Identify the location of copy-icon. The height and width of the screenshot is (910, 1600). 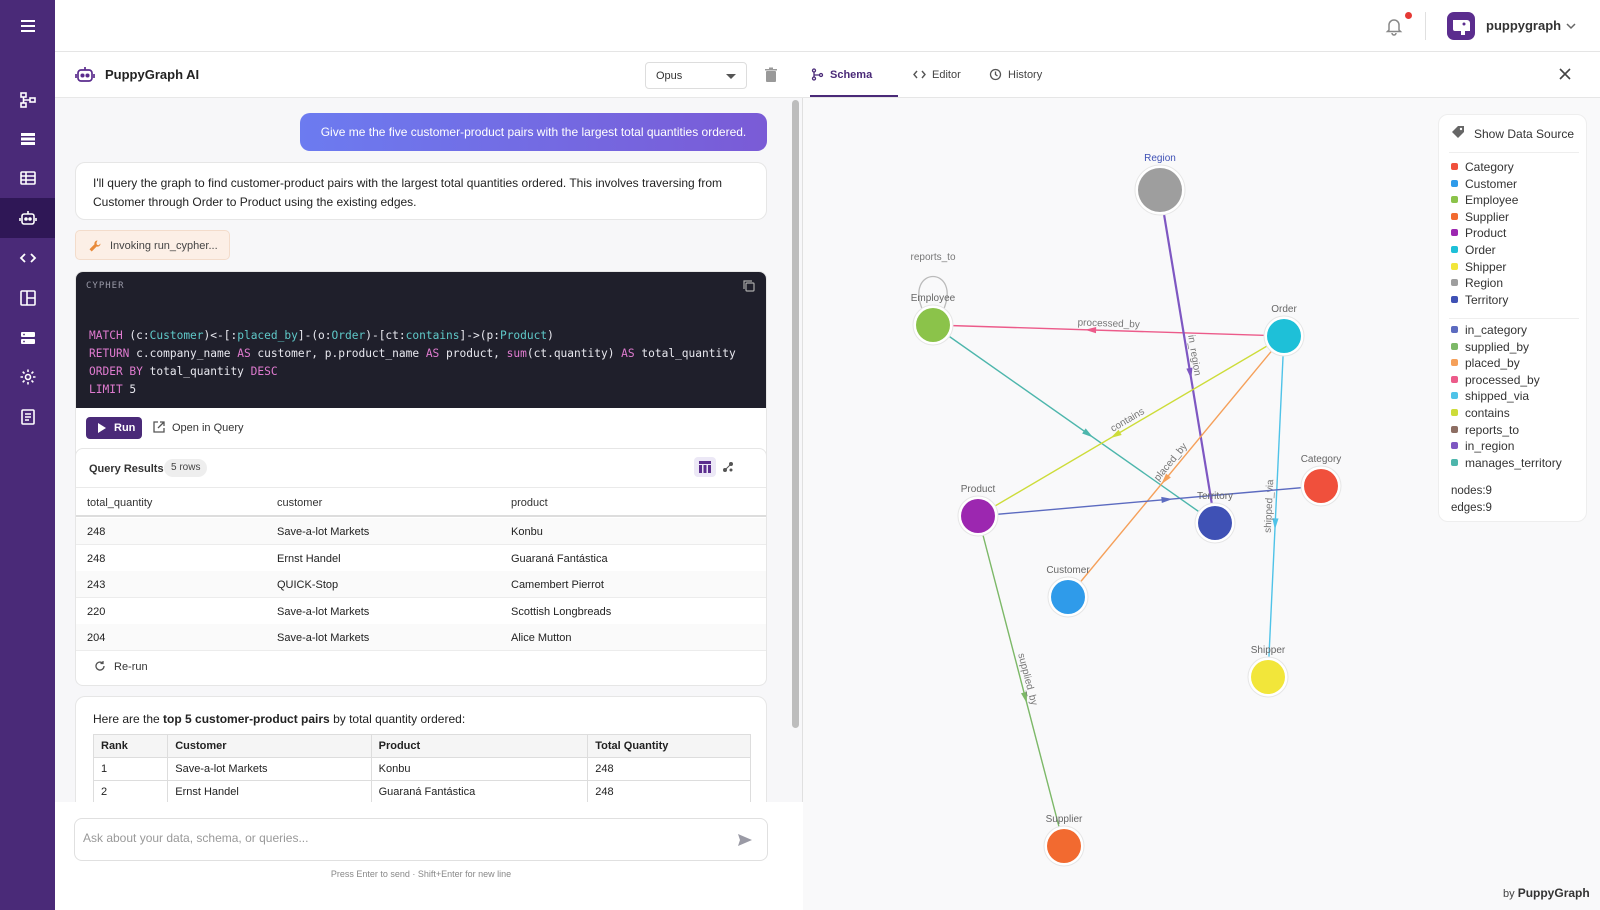
(749, 286).